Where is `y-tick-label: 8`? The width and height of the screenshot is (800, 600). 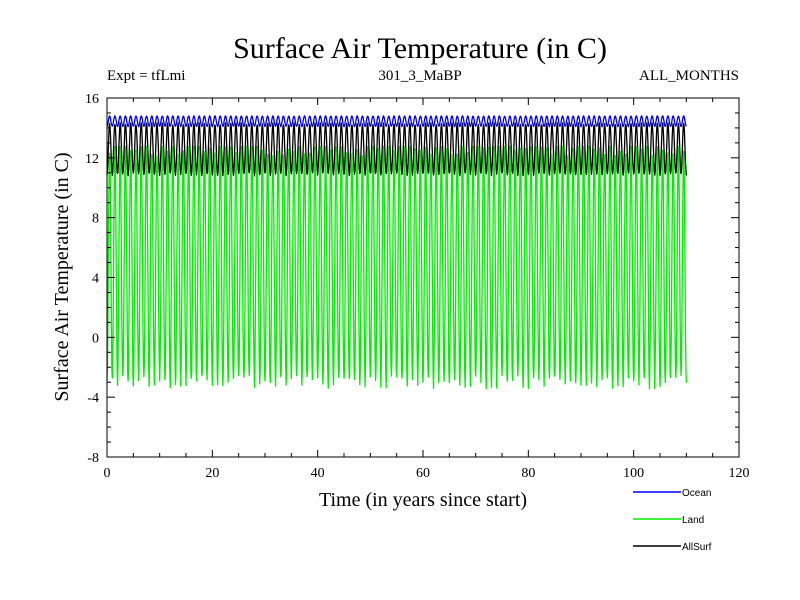
y-tick-label: 8 is located at coordinates (95, 219).